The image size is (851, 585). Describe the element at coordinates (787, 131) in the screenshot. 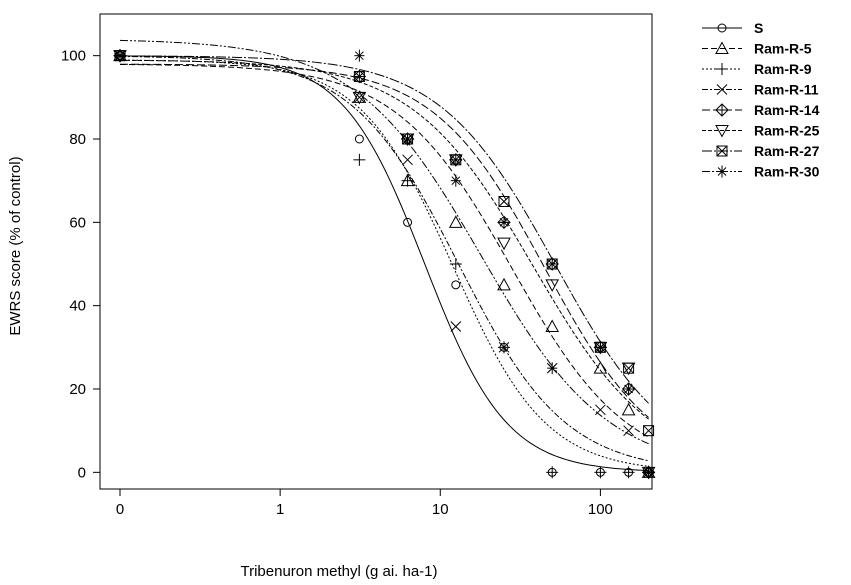

I see `legend-label: Ram-R-25` at that location.